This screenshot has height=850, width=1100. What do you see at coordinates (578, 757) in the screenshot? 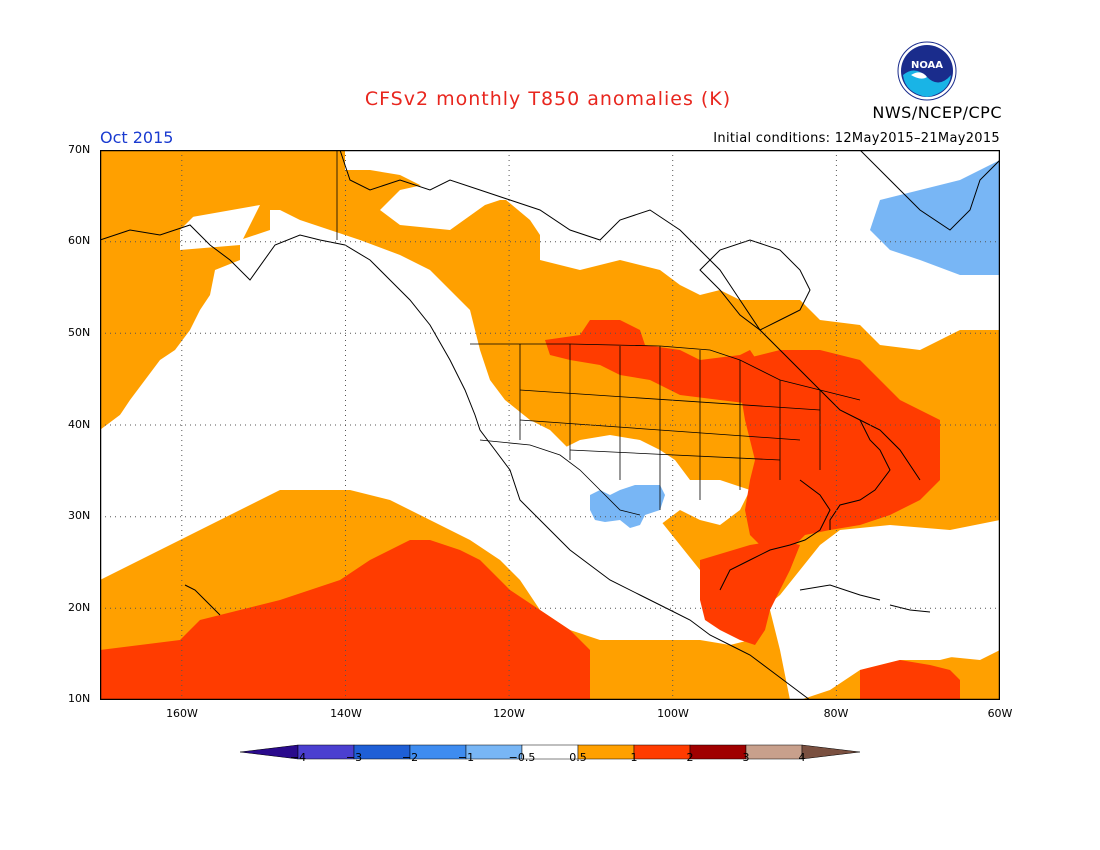
I see `colorbar-label: 0.5` at bounding box center [578, 757].